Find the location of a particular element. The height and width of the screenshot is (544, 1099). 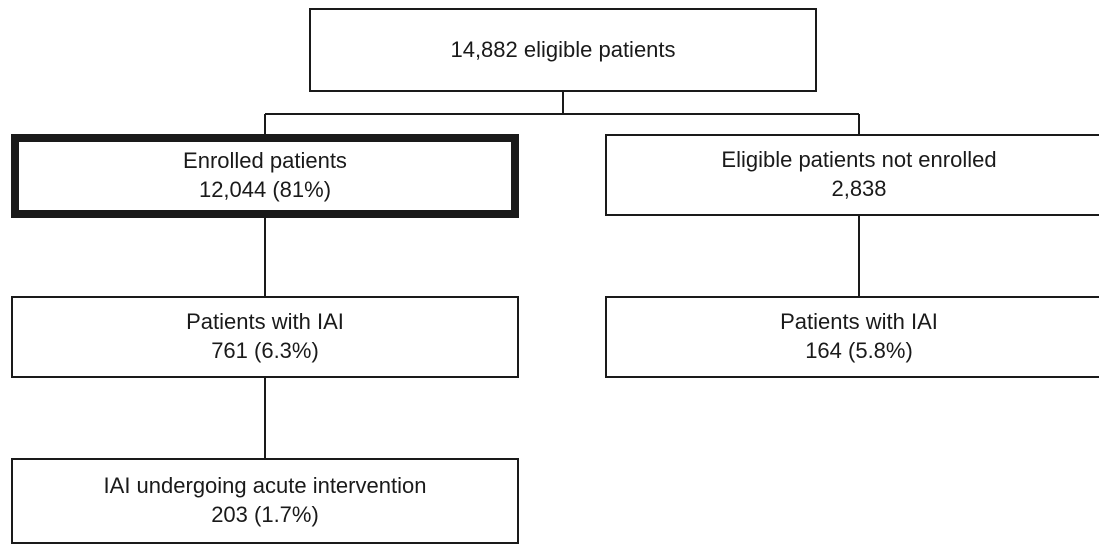

node-enrolled-iai: Patients with IAI 761 (6.3%) is located at coordinates (265, 337).